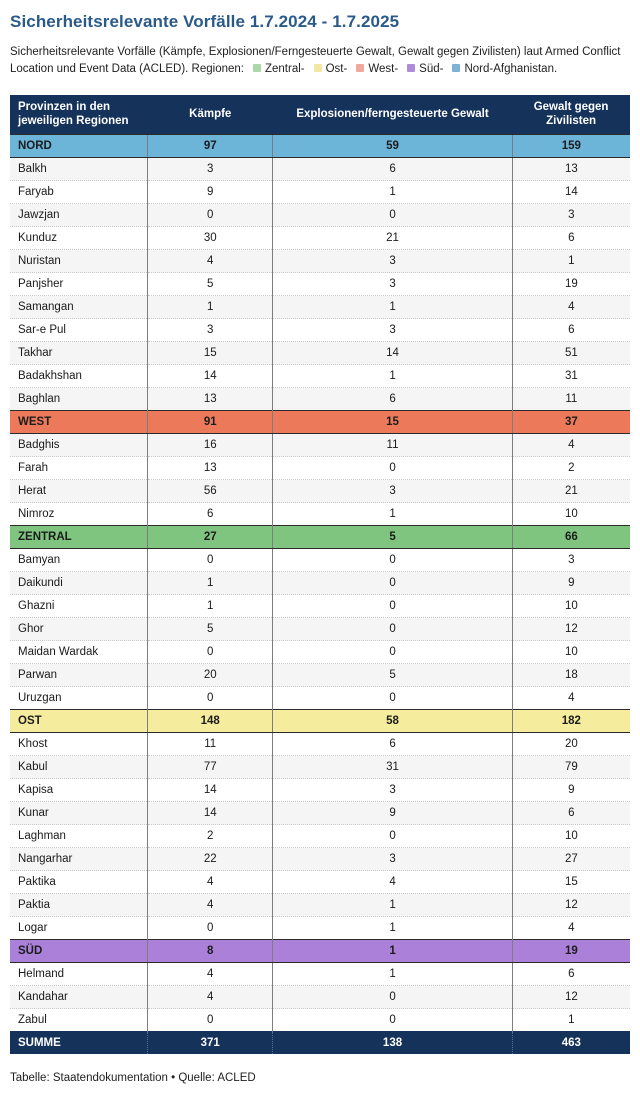  I want to click on province-row: Kabul 77 31 79, so click(320, 767).